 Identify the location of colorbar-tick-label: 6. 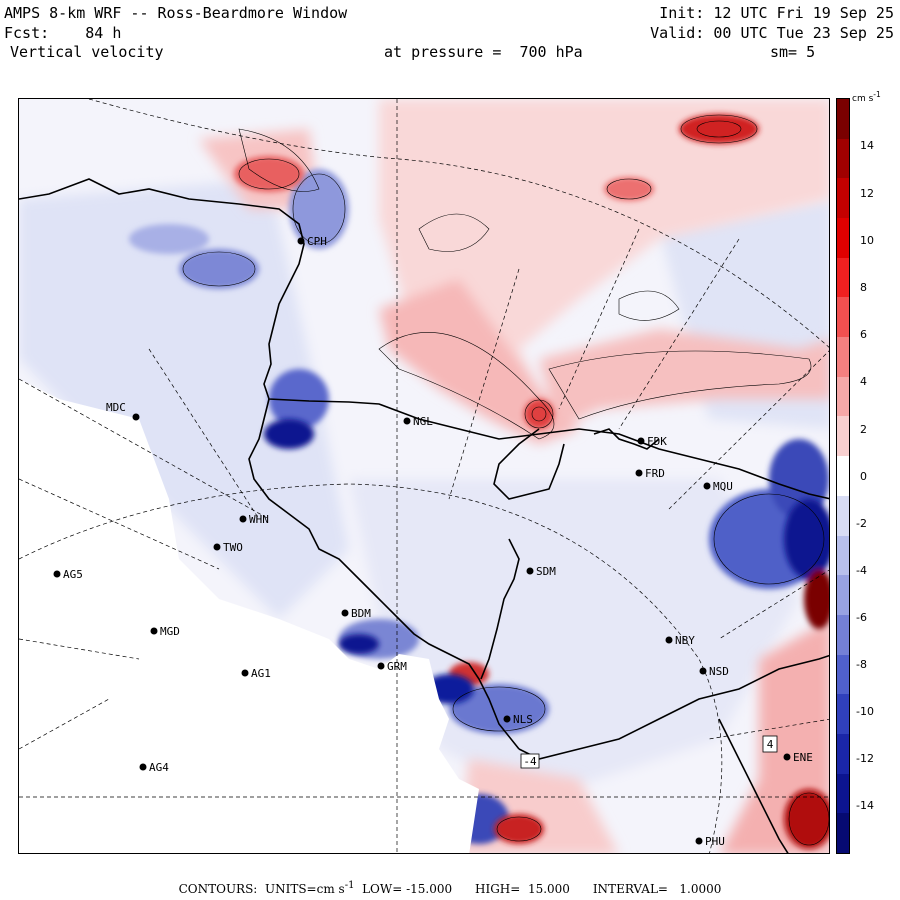
(863, 334).